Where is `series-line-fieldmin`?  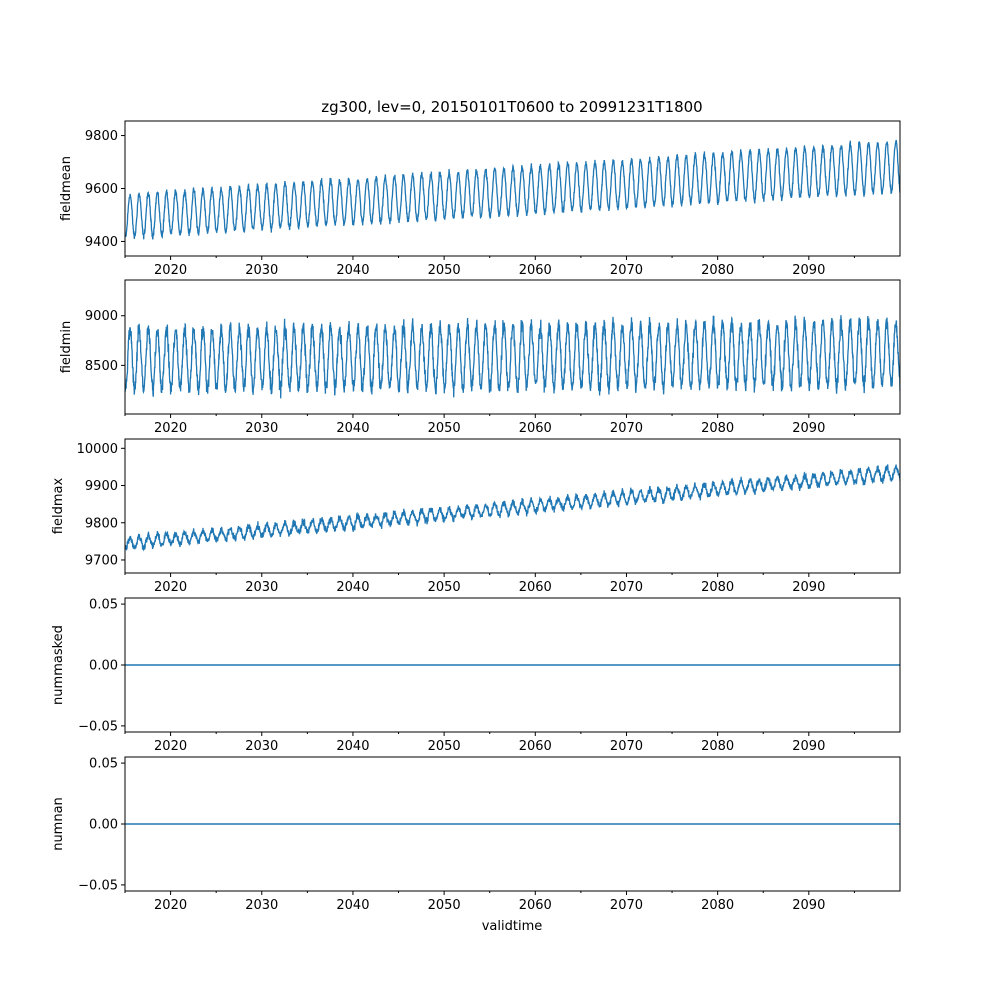 series-line-fieldmin is located at coordinates (512, 357).